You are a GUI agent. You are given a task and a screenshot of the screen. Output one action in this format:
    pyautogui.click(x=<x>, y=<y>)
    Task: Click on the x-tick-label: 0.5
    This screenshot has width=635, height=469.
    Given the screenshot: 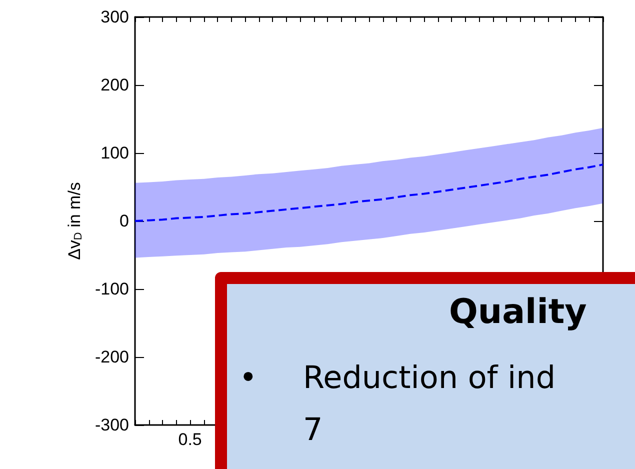 What is the action you would take?
    pyautogui.click(x=190, y=439)
    